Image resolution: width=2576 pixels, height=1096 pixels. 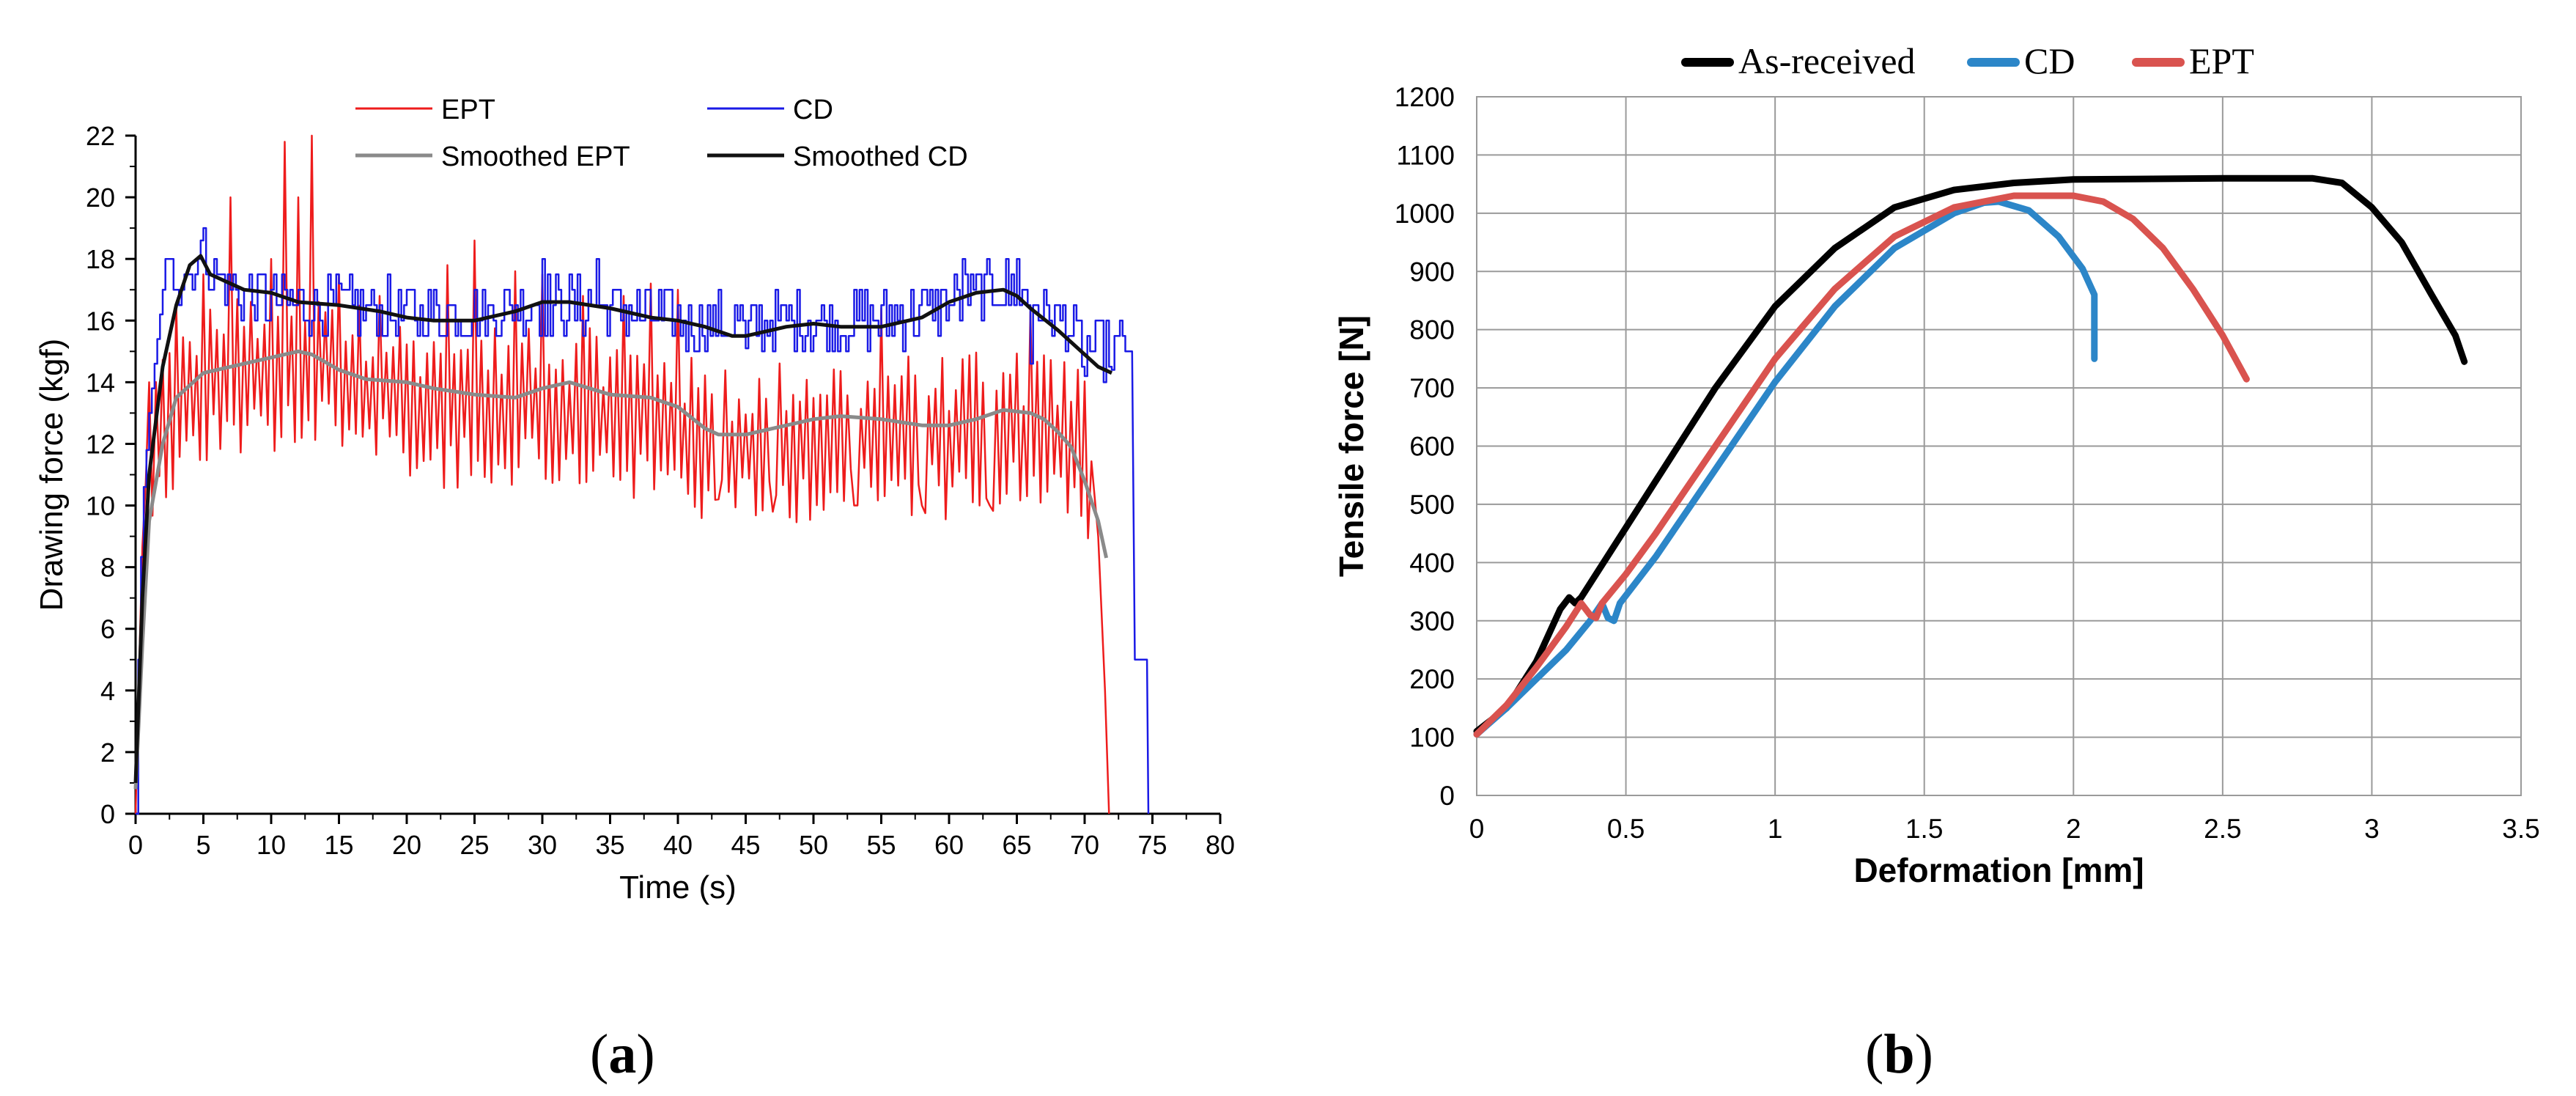 What do you see at coordinates (203, 845) in the screenshot?
I see `panel-a-x-tick-label: 5` at bounding box center [203, 845].